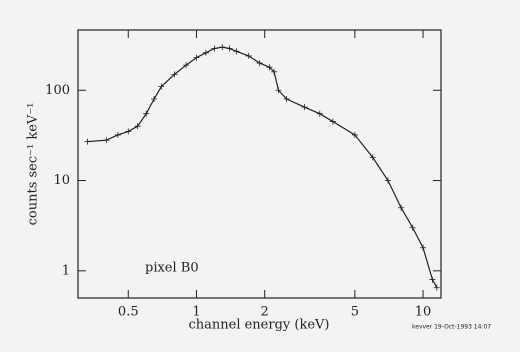  What do you see at coordinates (172, 268) in the screenshot?
I see `annotation: pixel B0` at bounding box center [172, 268].